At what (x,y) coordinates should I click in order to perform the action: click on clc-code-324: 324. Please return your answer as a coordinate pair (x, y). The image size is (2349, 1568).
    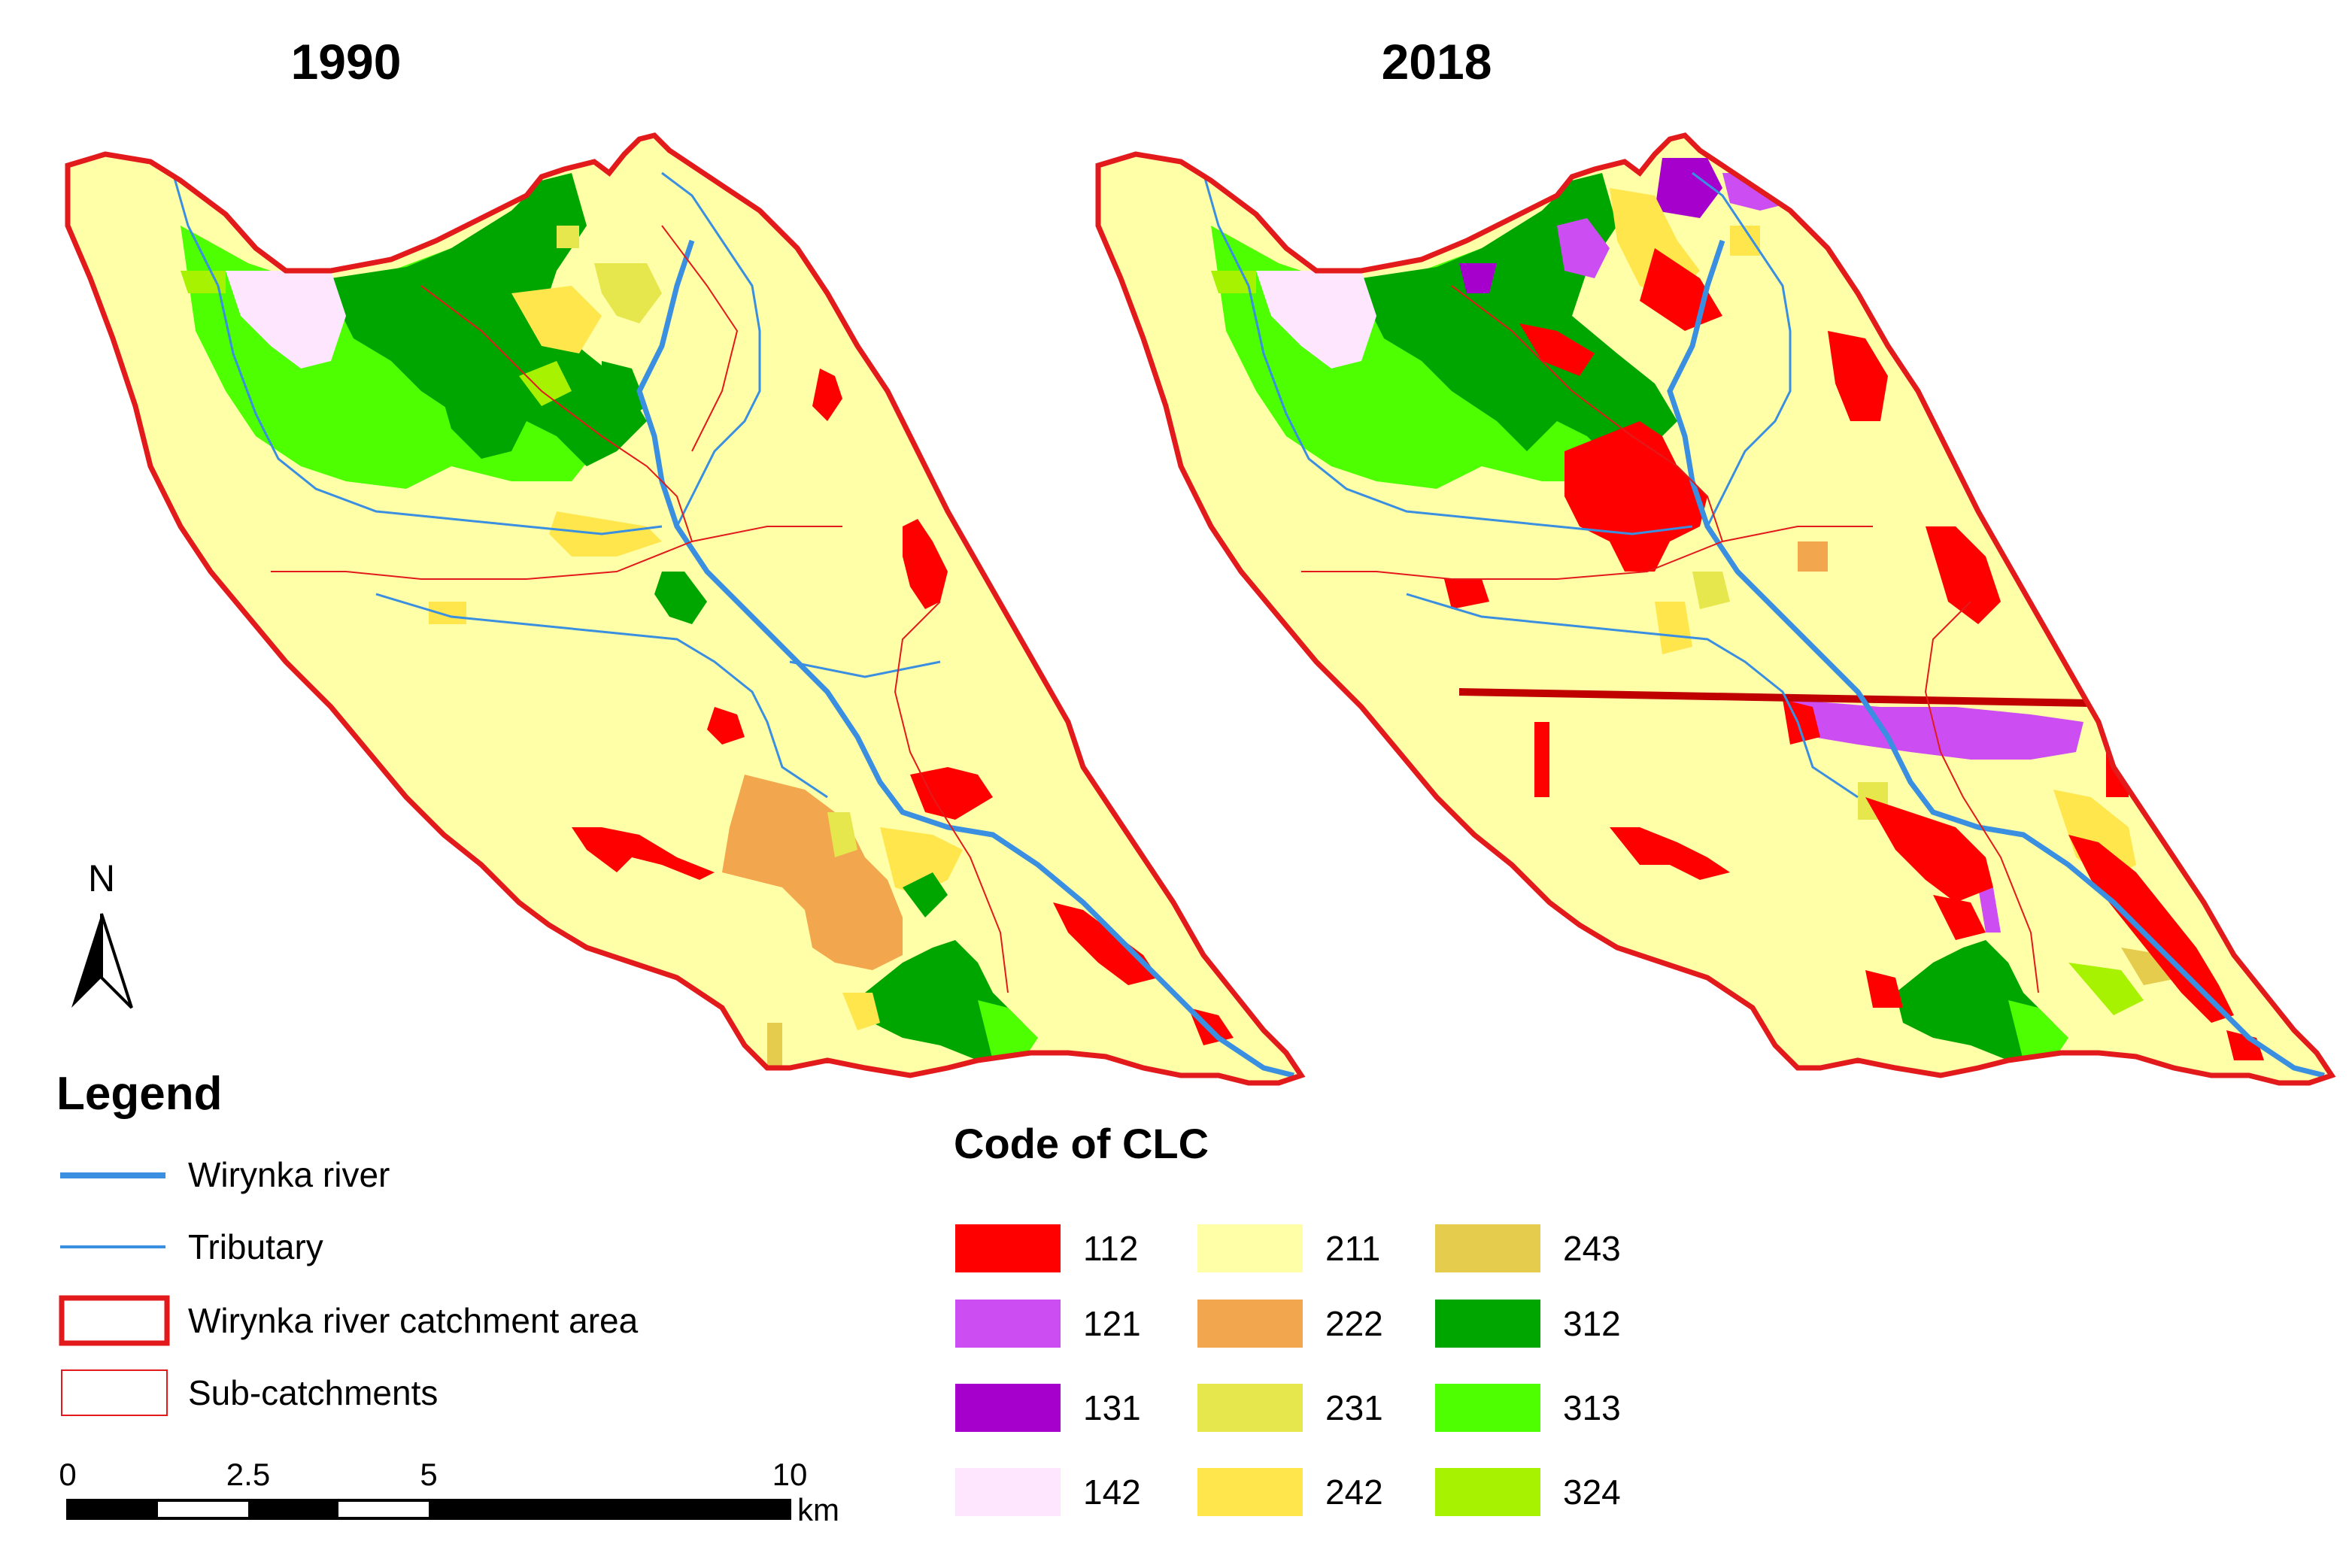
    Looking at the image, I should click on (1592, 1492).